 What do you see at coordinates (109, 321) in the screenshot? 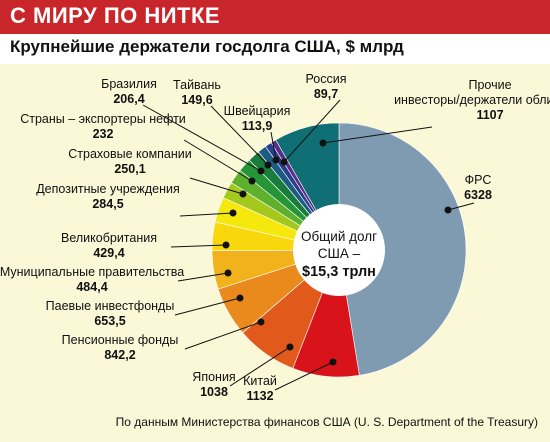
I see `slice-label-value: 653,5` at bounding box center [109, 321].